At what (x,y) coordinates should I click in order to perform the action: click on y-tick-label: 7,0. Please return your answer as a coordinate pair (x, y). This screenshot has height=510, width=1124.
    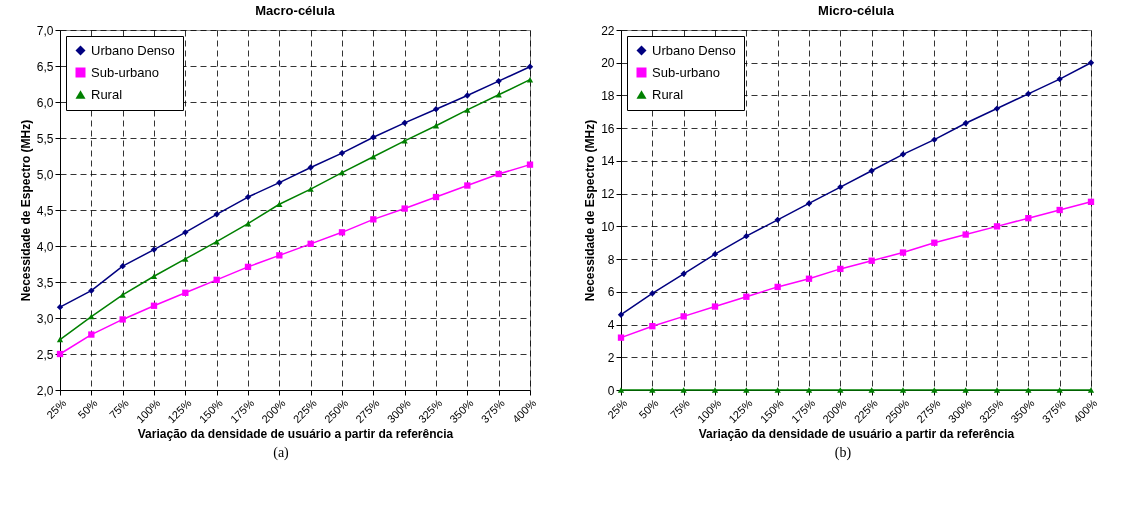
    Looking at the image, I should click on (45, 30).